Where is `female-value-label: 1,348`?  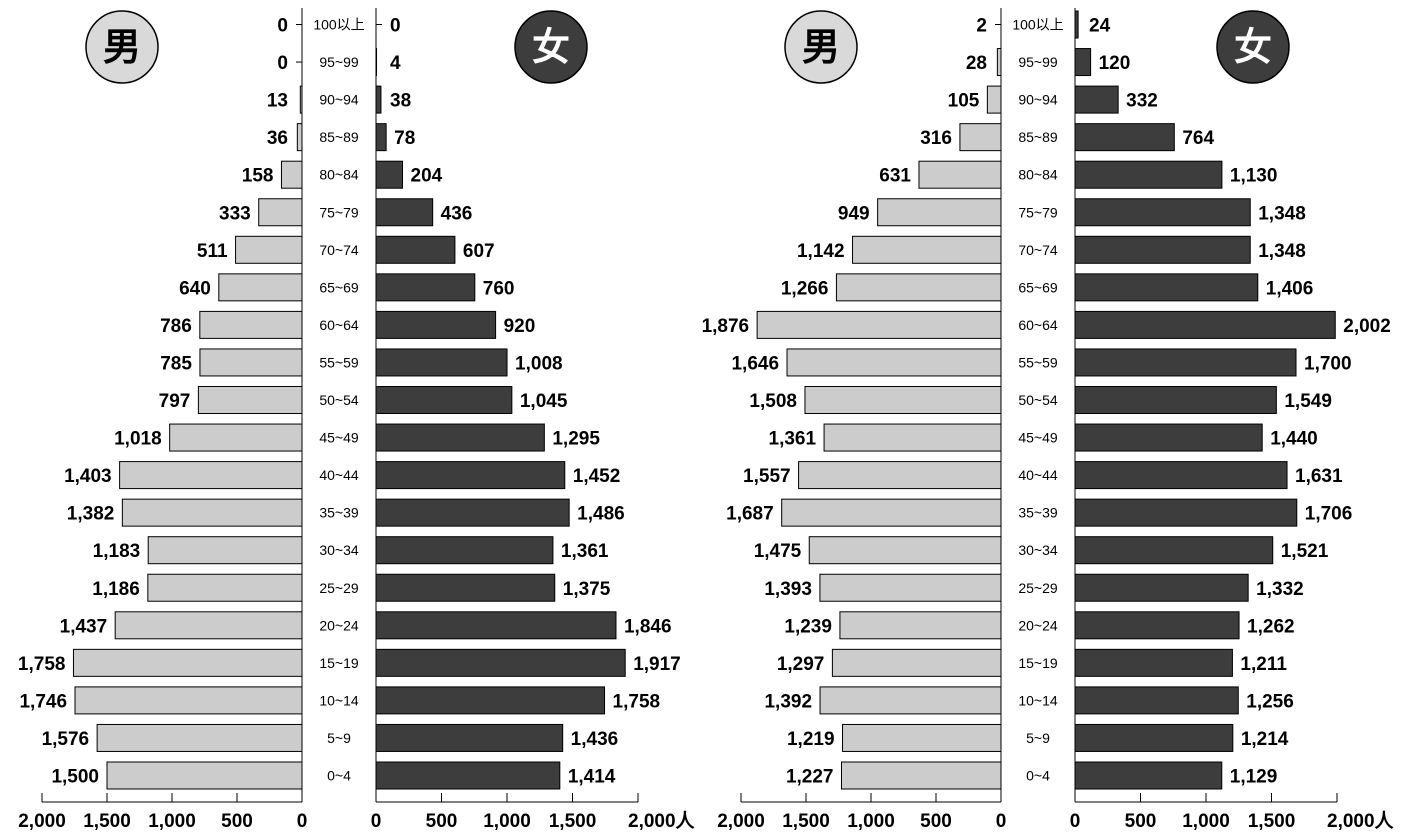
female-value-label: 1,348 is located at coordinates (1282, 251).